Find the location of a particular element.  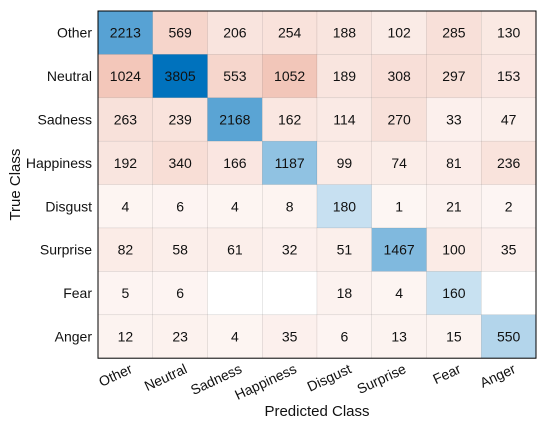

column-label: Anger is located at coordinates (497, 375).